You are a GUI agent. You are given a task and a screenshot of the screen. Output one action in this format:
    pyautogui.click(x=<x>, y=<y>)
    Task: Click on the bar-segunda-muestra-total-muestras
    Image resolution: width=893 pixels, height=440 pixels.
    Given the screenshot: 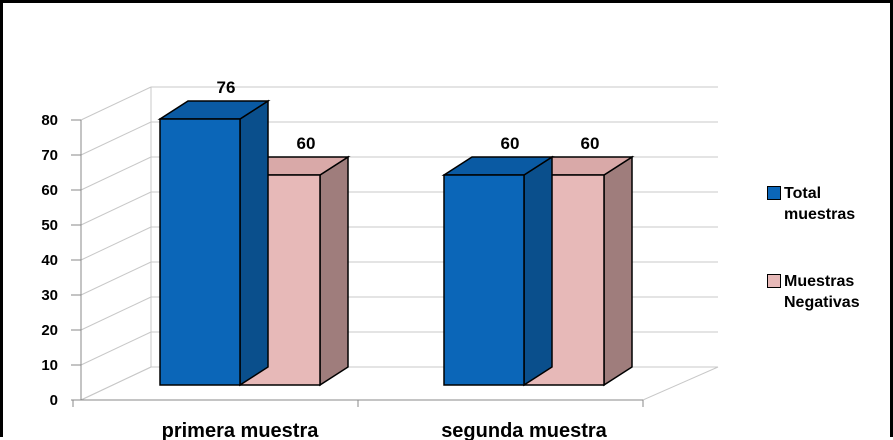 What is the action you would take?
    pyautogui.click(x=498, y=271)
    